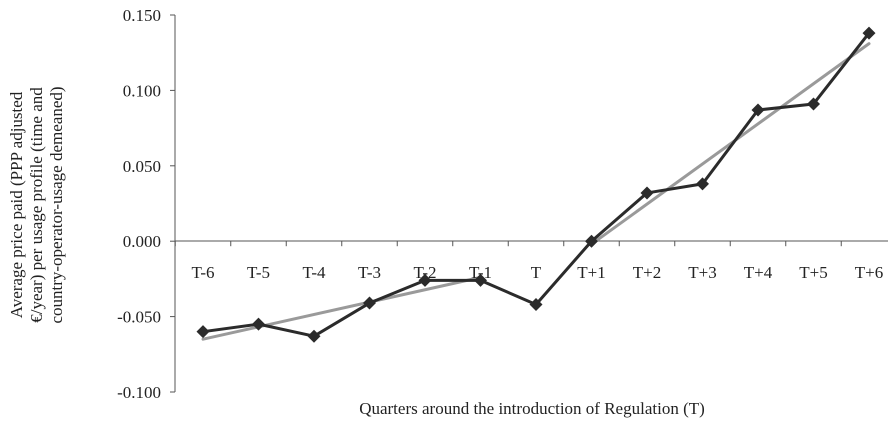  What do you see at coordinates (139, 317) in the screenshot?
I see `y-tick-label: -0.050` at bounding box center [139, 317].